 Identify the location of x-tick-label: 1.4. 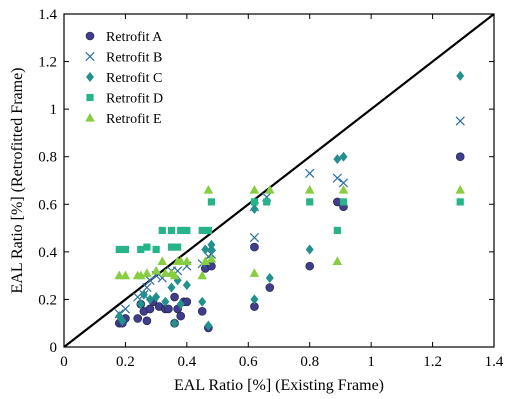
(494, 362).